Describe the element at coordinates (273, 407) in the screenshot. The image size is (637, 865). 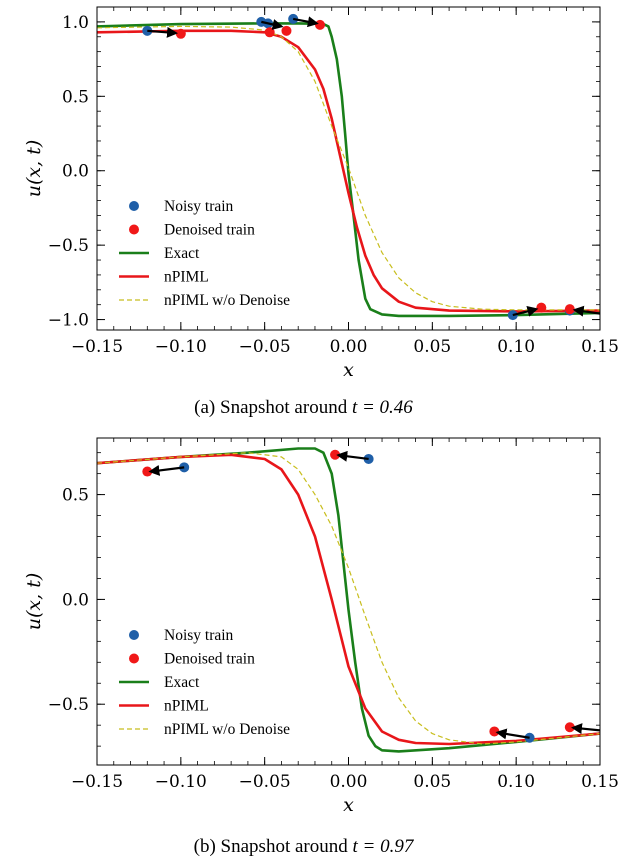
I see `caption-text: (a) Snapshot around` at that location.